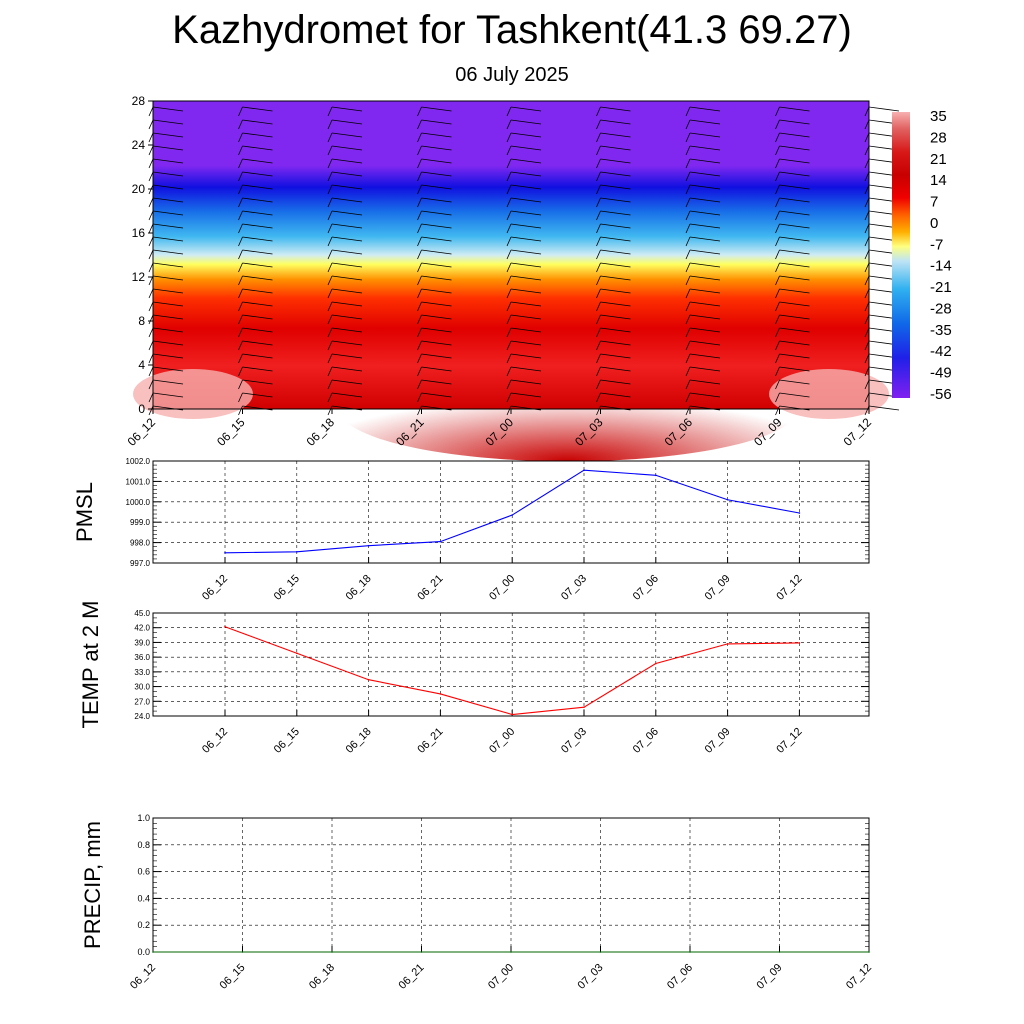 The image size is (1024, 1024). Describe the element at coordinates (941, 266) in the screenshot. I see `colorbar-label: -14` at that location.